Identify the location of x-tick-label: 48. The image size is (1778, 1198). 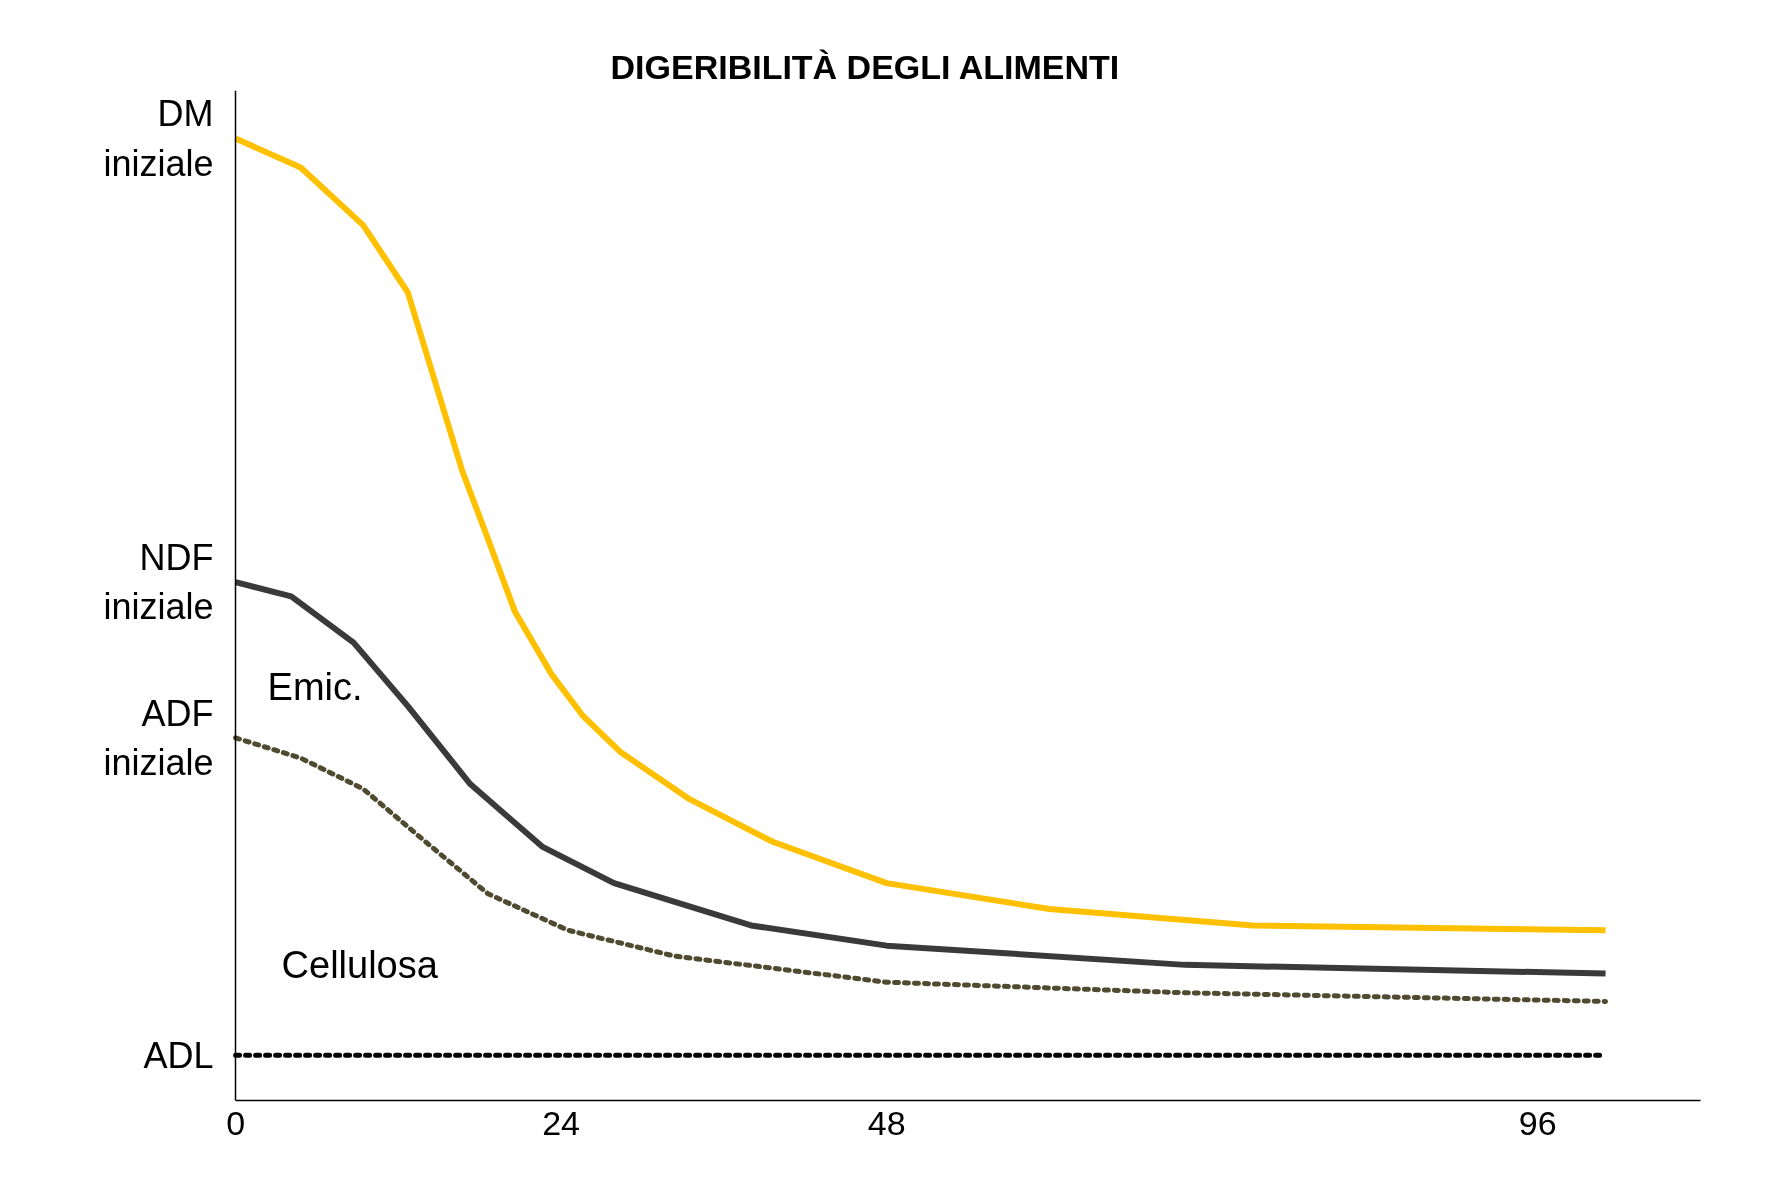
(886, 1122).